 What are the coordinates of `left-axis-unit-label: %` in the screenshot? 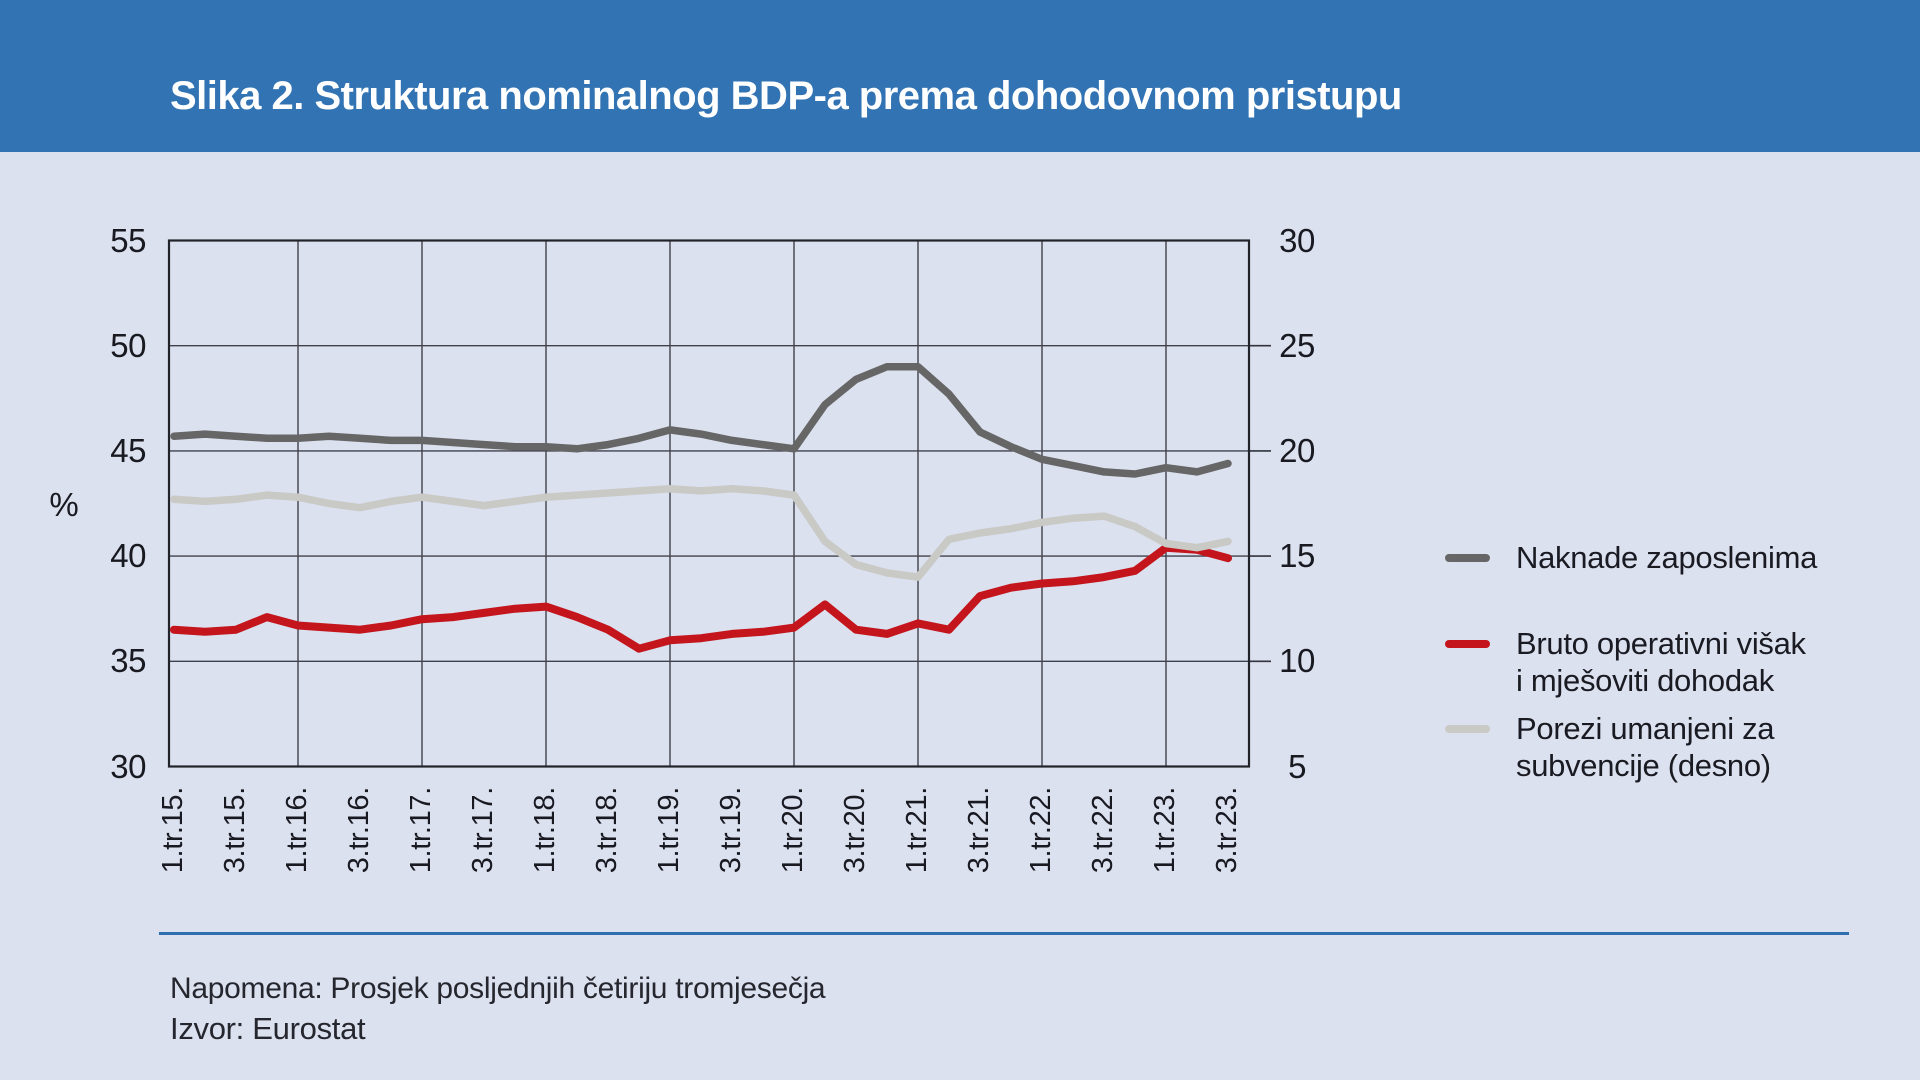 It's located at (64, 504).